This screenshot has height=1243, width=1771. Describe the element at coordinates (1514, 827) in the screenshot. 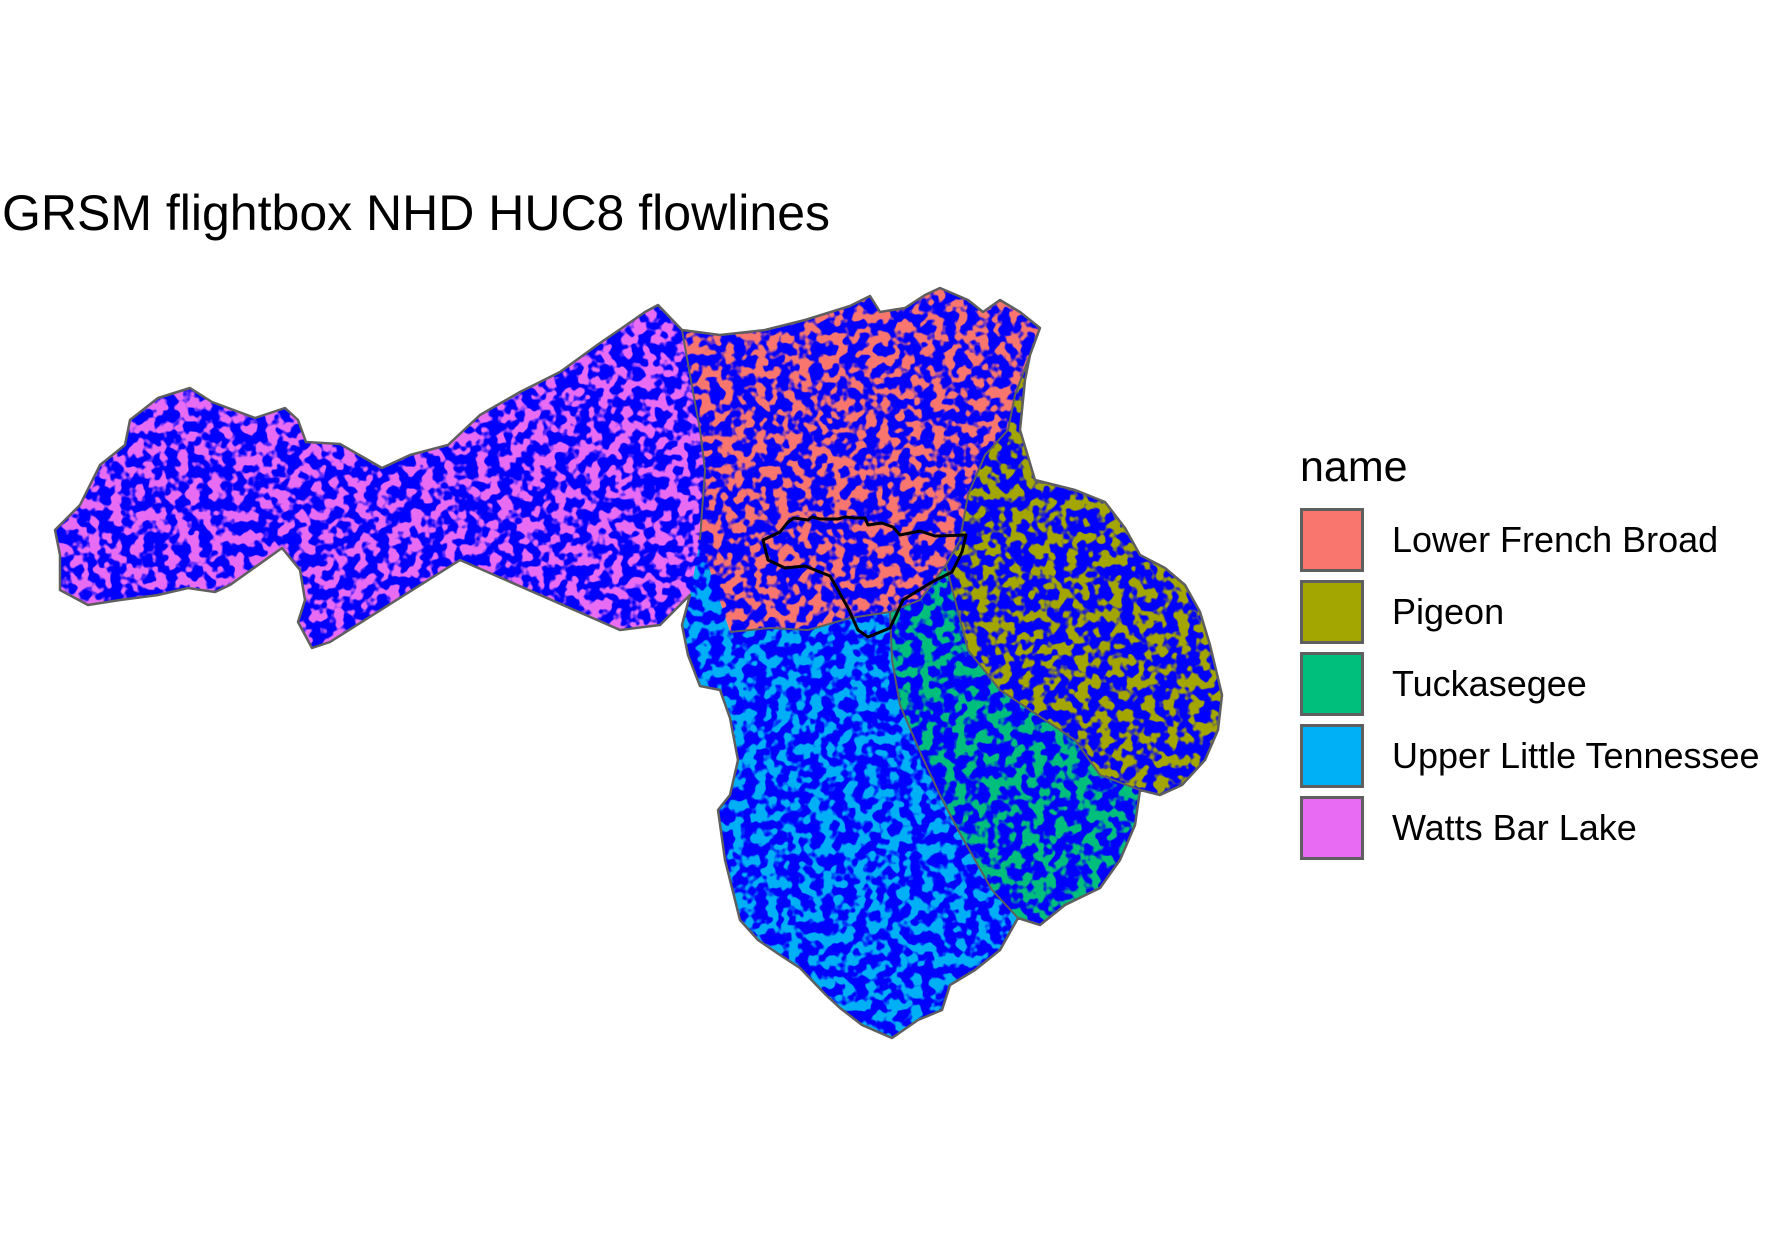

I see `legend-label: Watts Bar Lake` at that location.